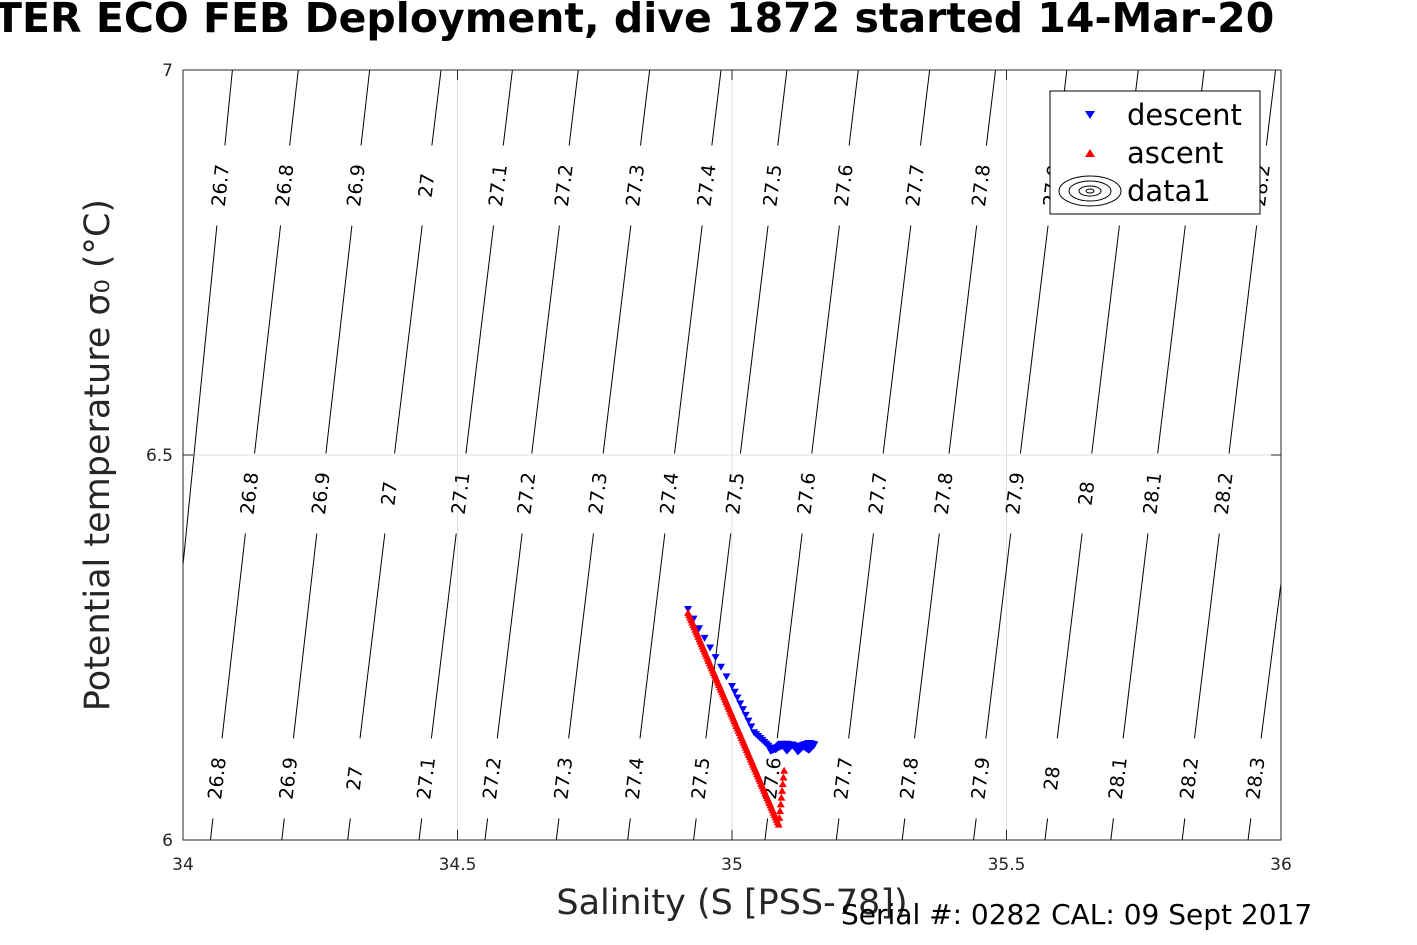 The height and width of the screenshot is (945, 1417). Describe the element at coordinates (1118, 778) in the screenshot. I see `contour-label: 28.1` at that location.